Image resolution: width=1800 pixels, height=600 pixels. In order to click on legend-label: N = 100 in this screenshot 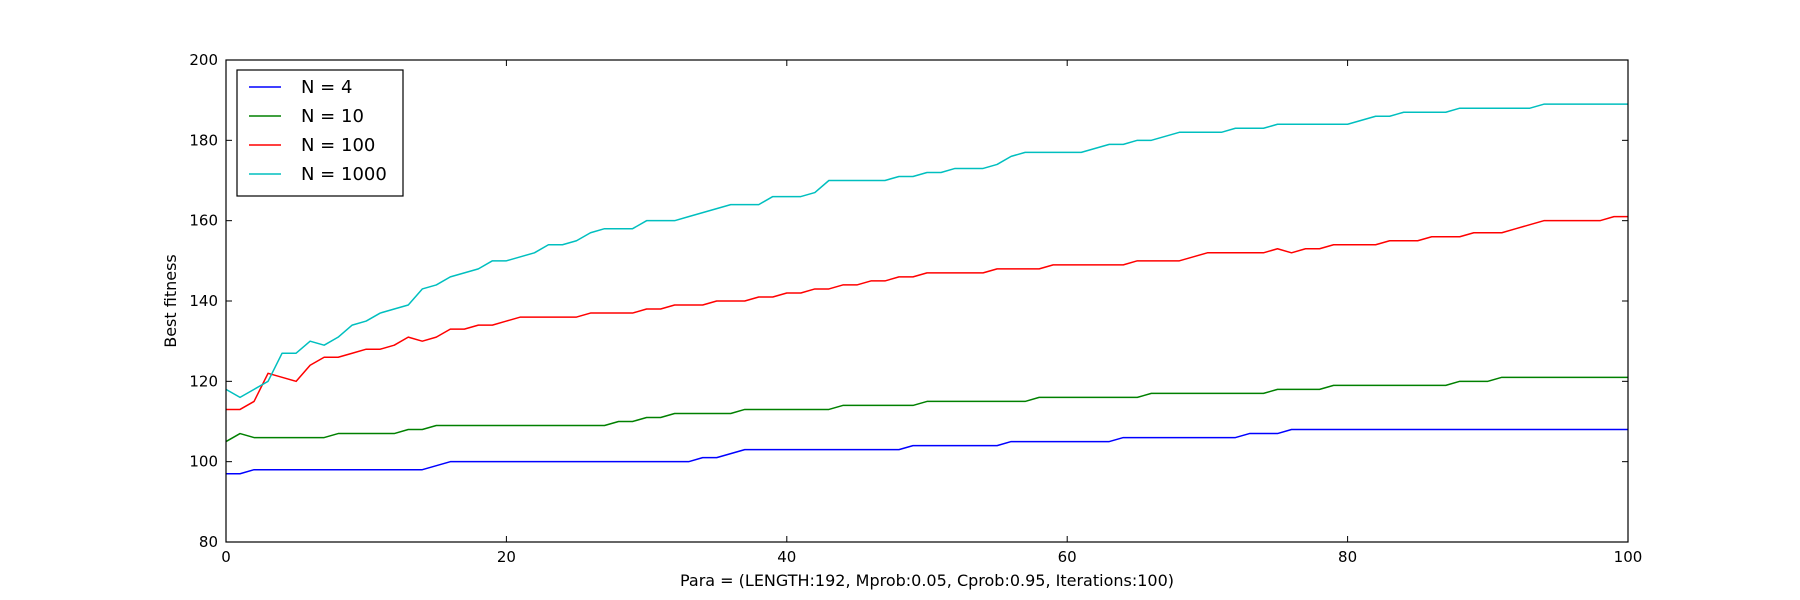, I will do `click(338, 145)`.